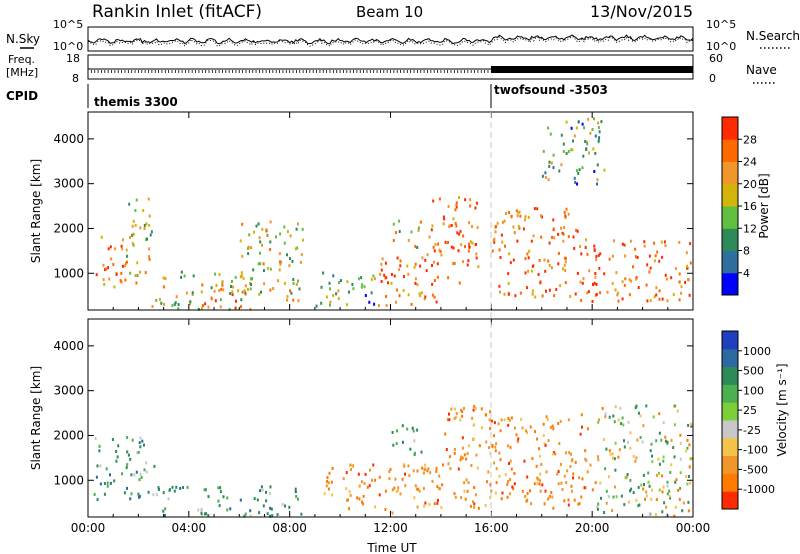 Image resolution: width=800 pixels, height=554 pixels. What do you see at coordinates (746, 251) in the screenshot?
I see `colorbar-tick-label: 8` at bounding box center [746, 251].